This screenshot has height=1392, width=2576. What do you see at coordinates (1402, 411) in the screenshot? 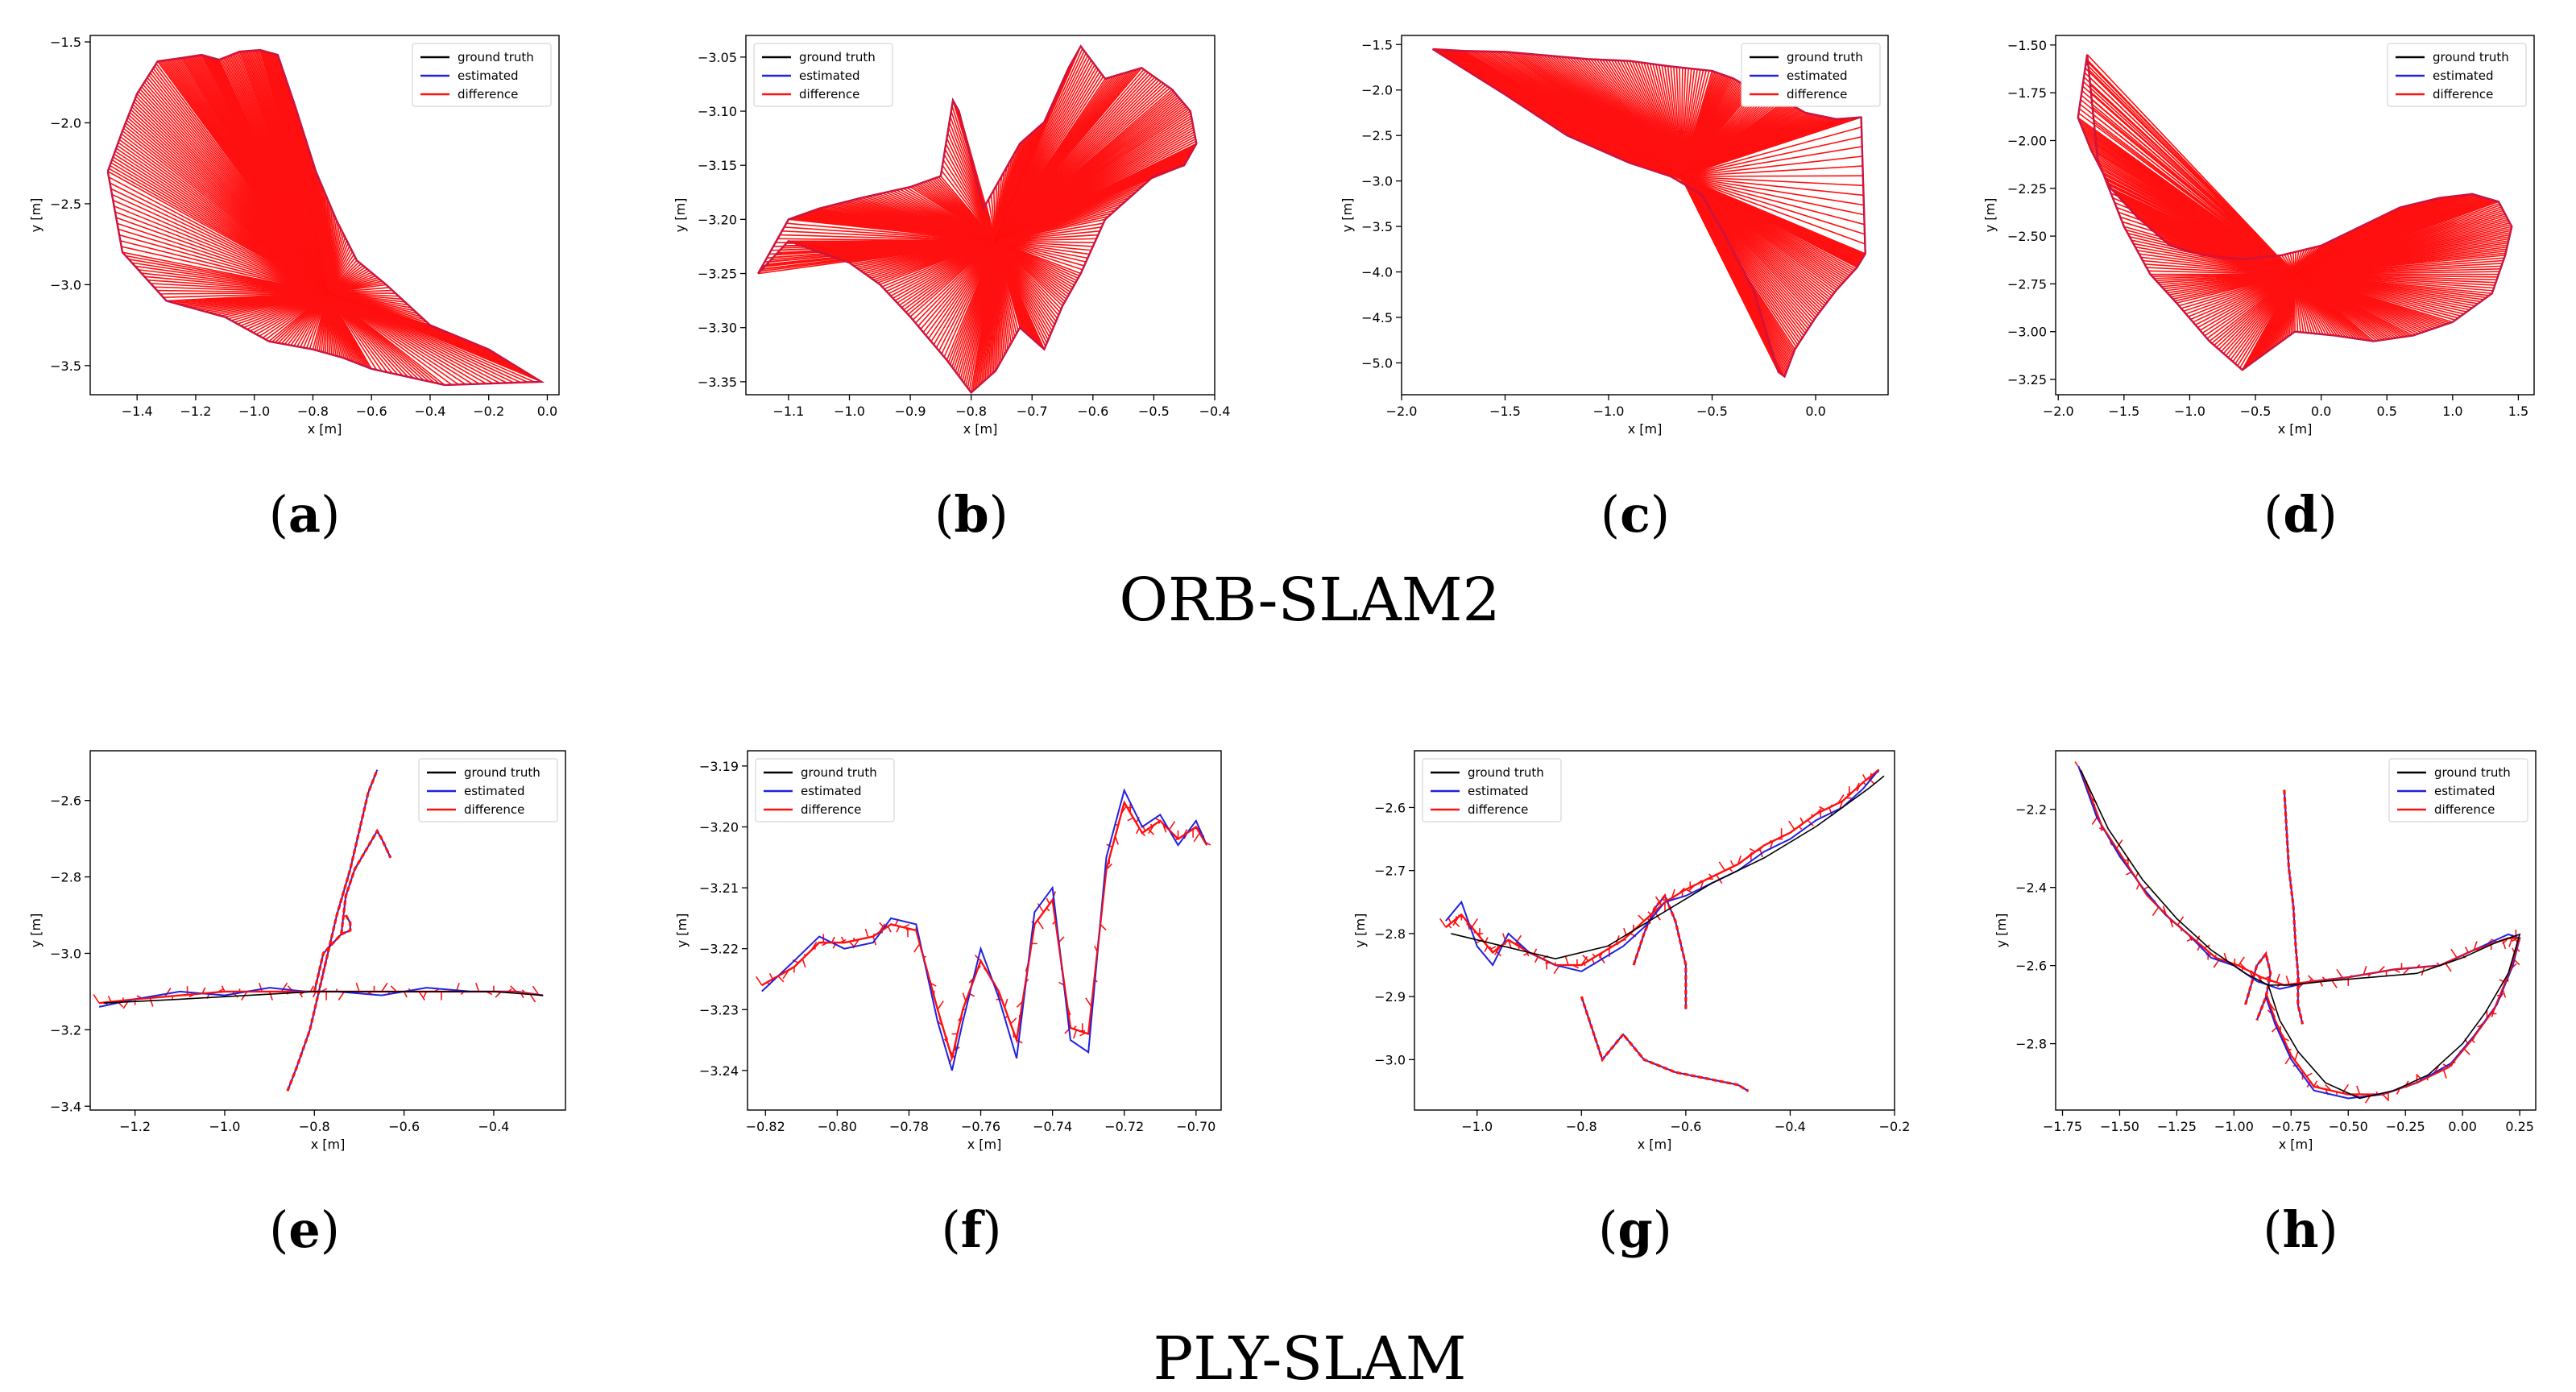
I see `x-tick-label: −2.0` at bounding box center [1402, 411].